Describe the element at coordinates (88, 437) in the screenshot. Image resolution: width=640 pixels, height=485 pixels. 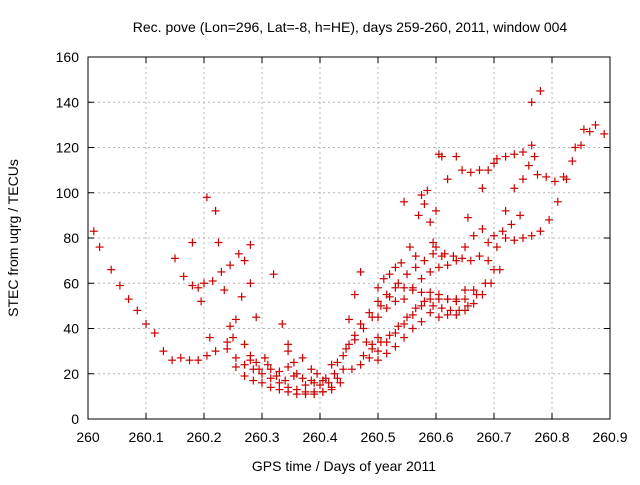
I see `x-tick-label: 260` at that location.